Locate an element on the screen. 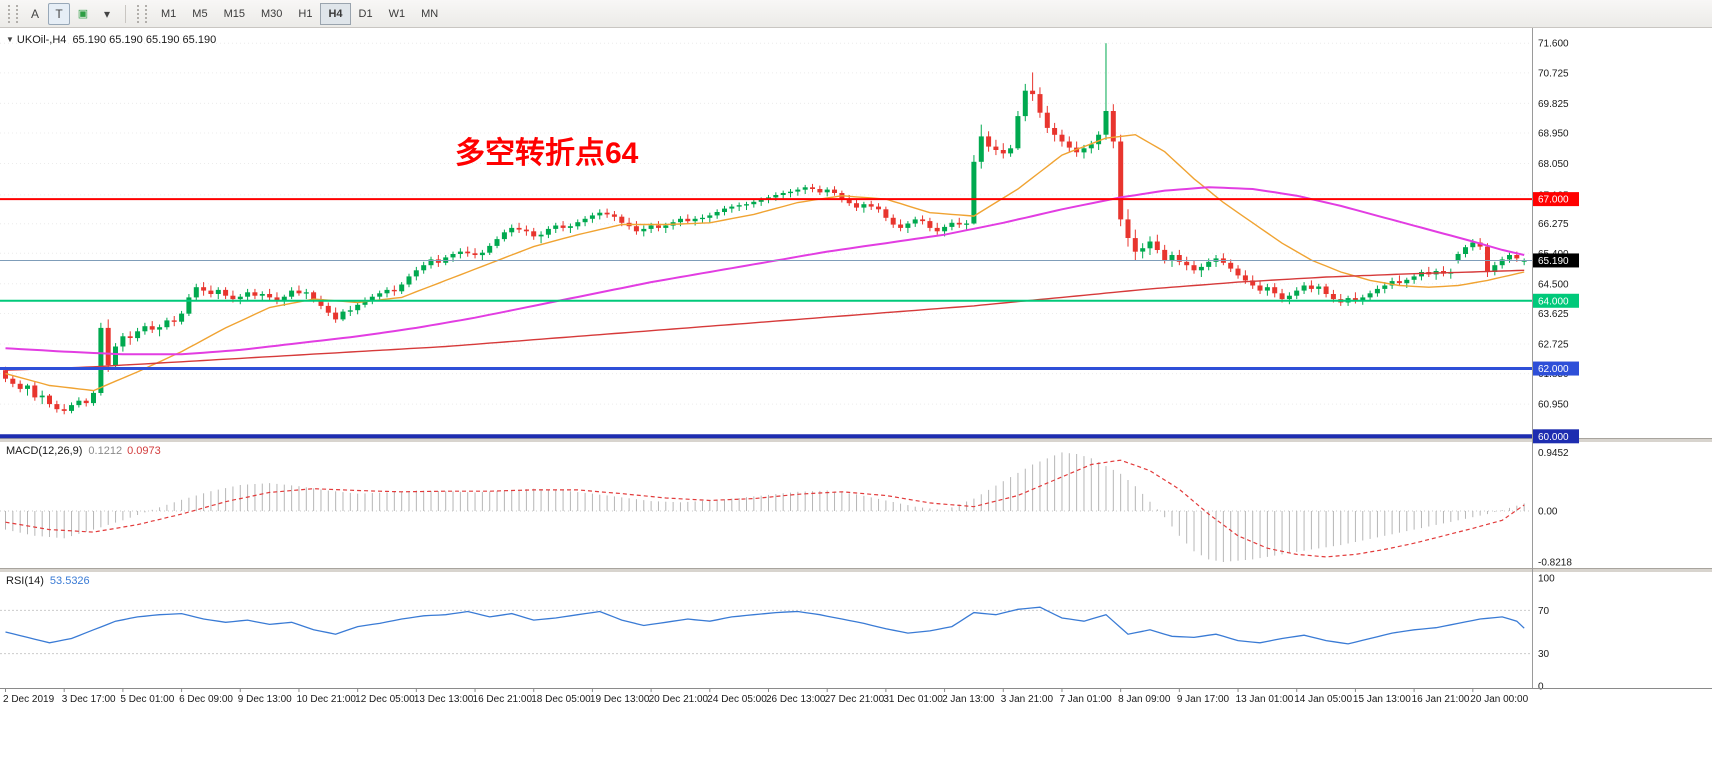  svg-text: 69.825 is located at coordinates (1553, 104).